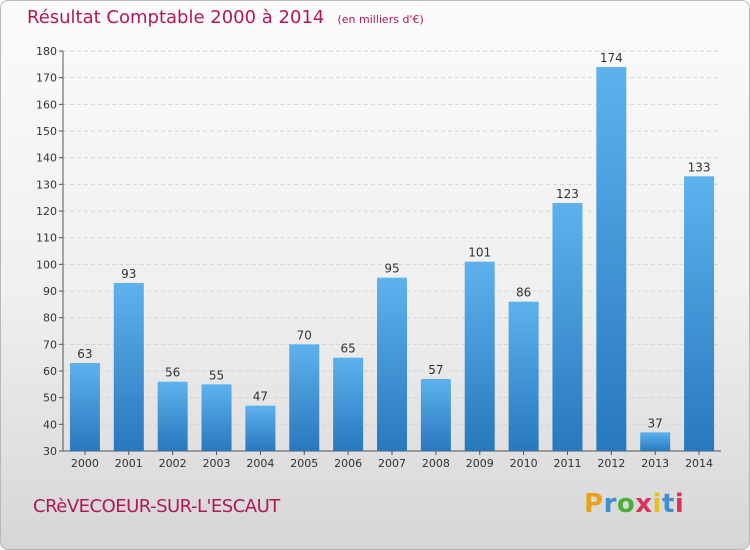 The image size is (750, 550). I want to click on bar-2002, so click(172, 416).